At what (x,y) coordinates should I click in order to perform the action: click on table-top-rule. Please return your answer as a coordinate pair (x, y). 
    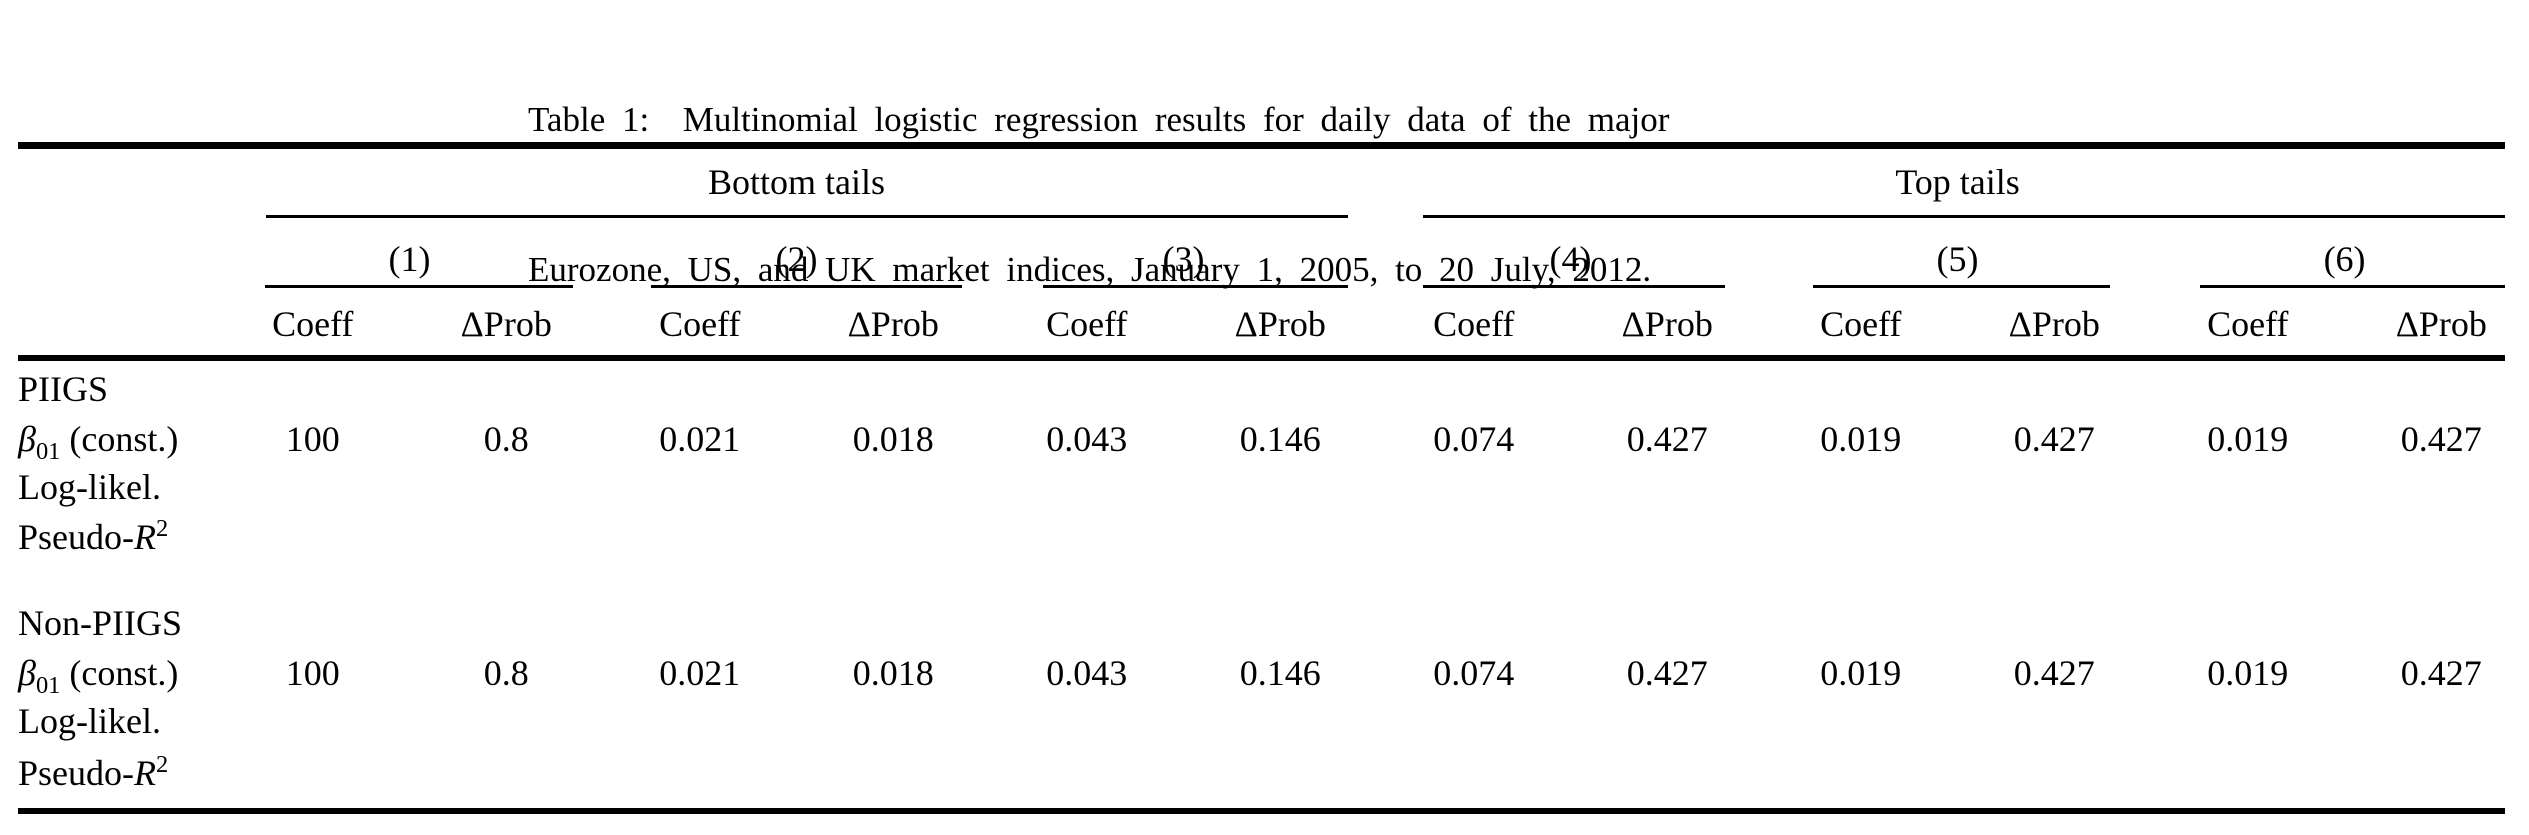
    Looking at the image, I should click on (1261, 145).